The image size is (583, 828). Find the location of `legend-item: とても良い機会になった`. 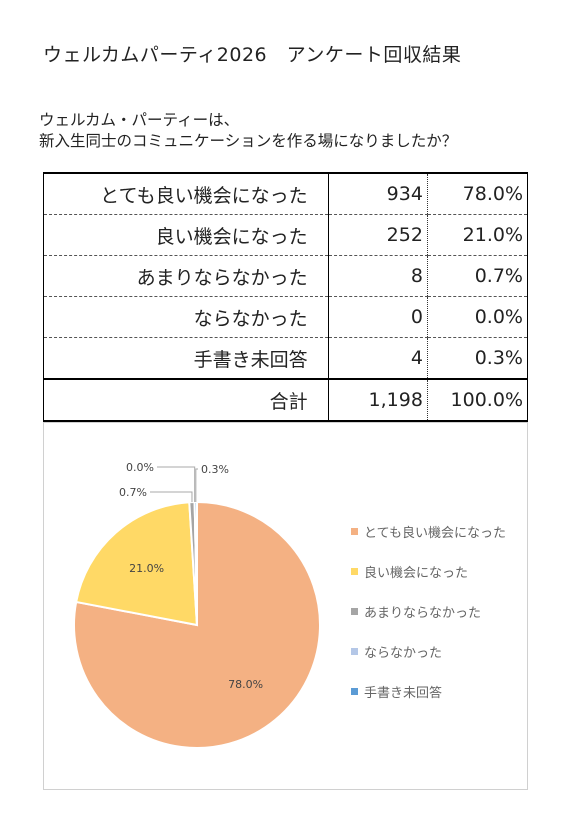

legend-item: とても良い機会になった is located at coordinates (428, 531).